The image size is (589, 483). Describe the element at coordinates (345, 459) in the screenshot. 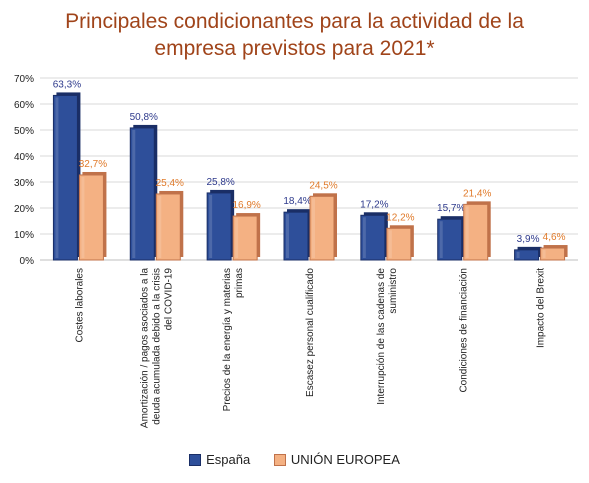

I see `legend-label-ue: UNIÓN EUROPEA` at that location.